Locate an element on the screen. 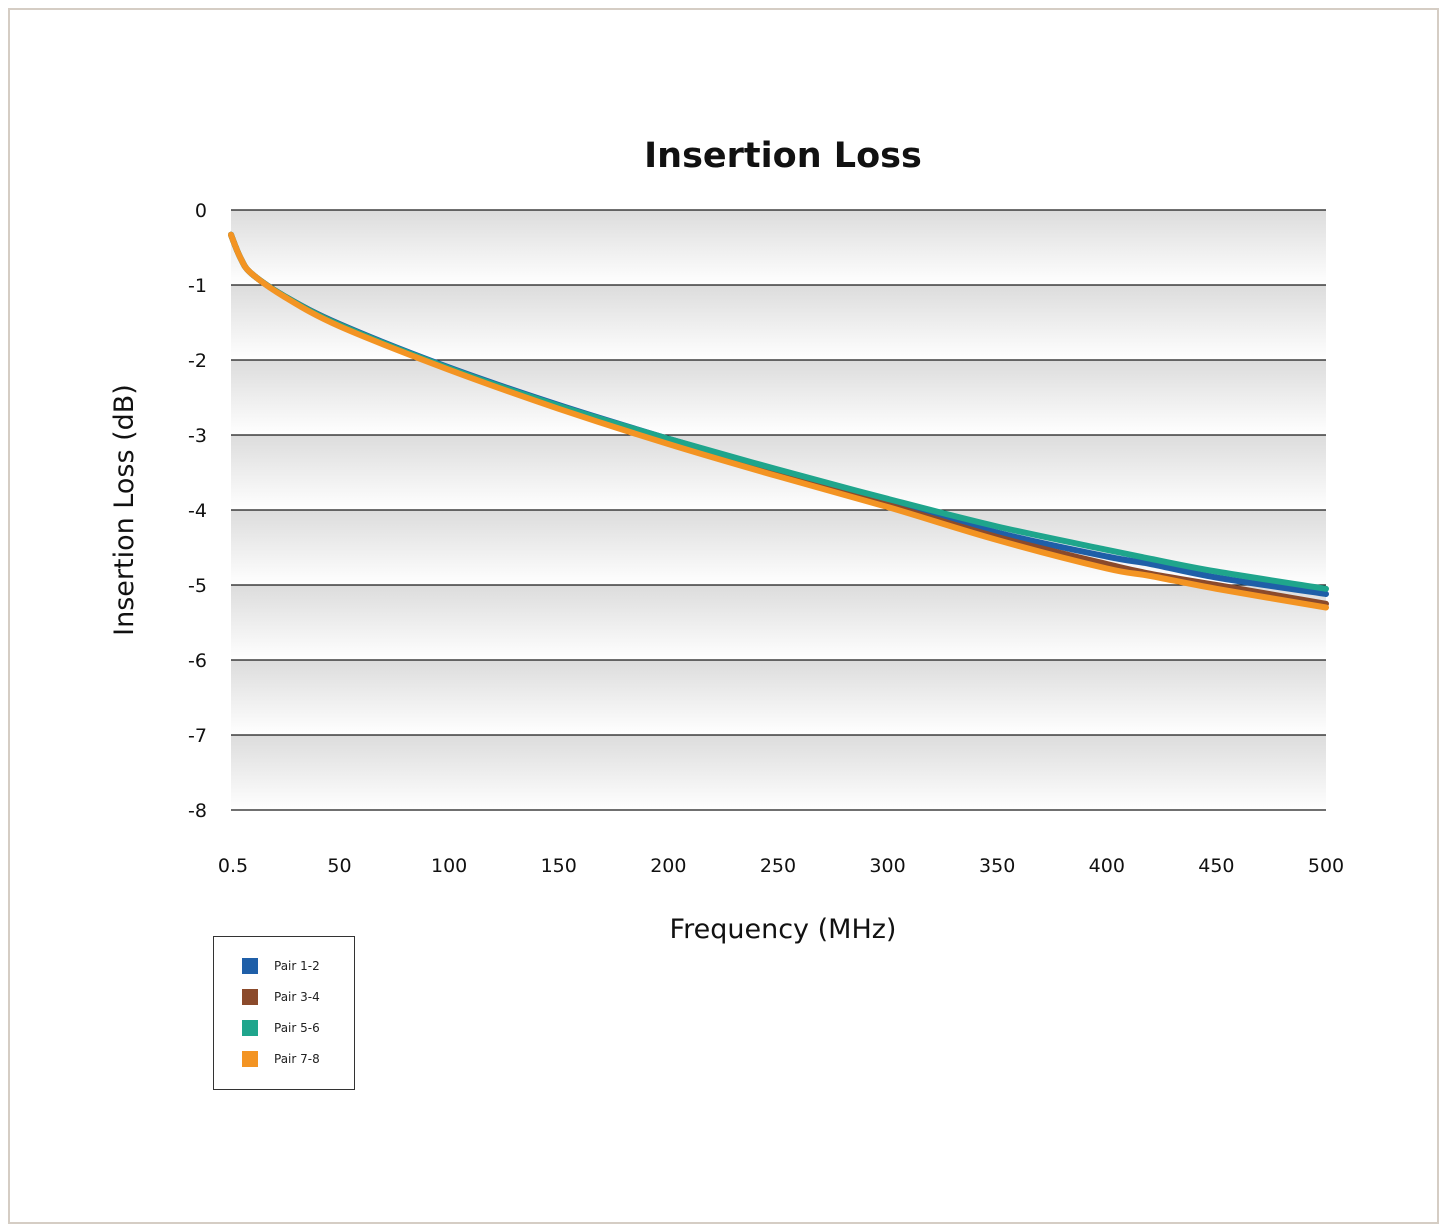  y-tick-label: -4 is located at coordinates (197, 511).